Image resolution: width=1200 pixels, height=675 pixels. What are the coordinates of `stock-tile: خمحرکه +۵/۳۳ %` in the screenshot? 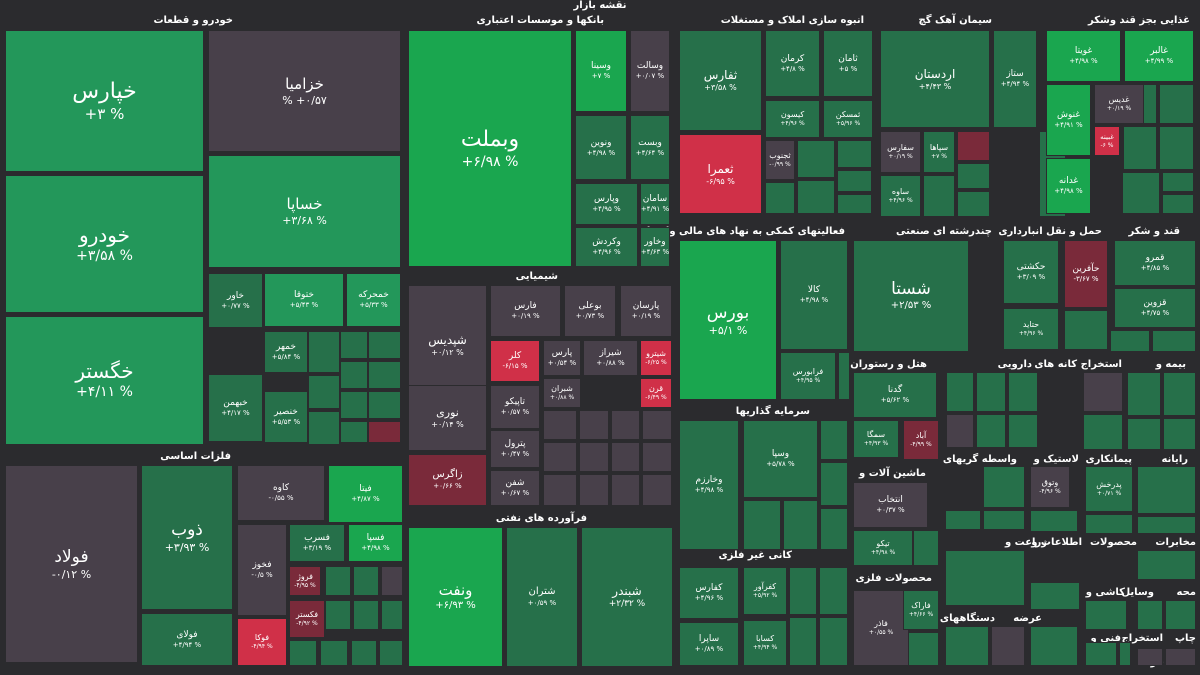 It's located at (373, 300).